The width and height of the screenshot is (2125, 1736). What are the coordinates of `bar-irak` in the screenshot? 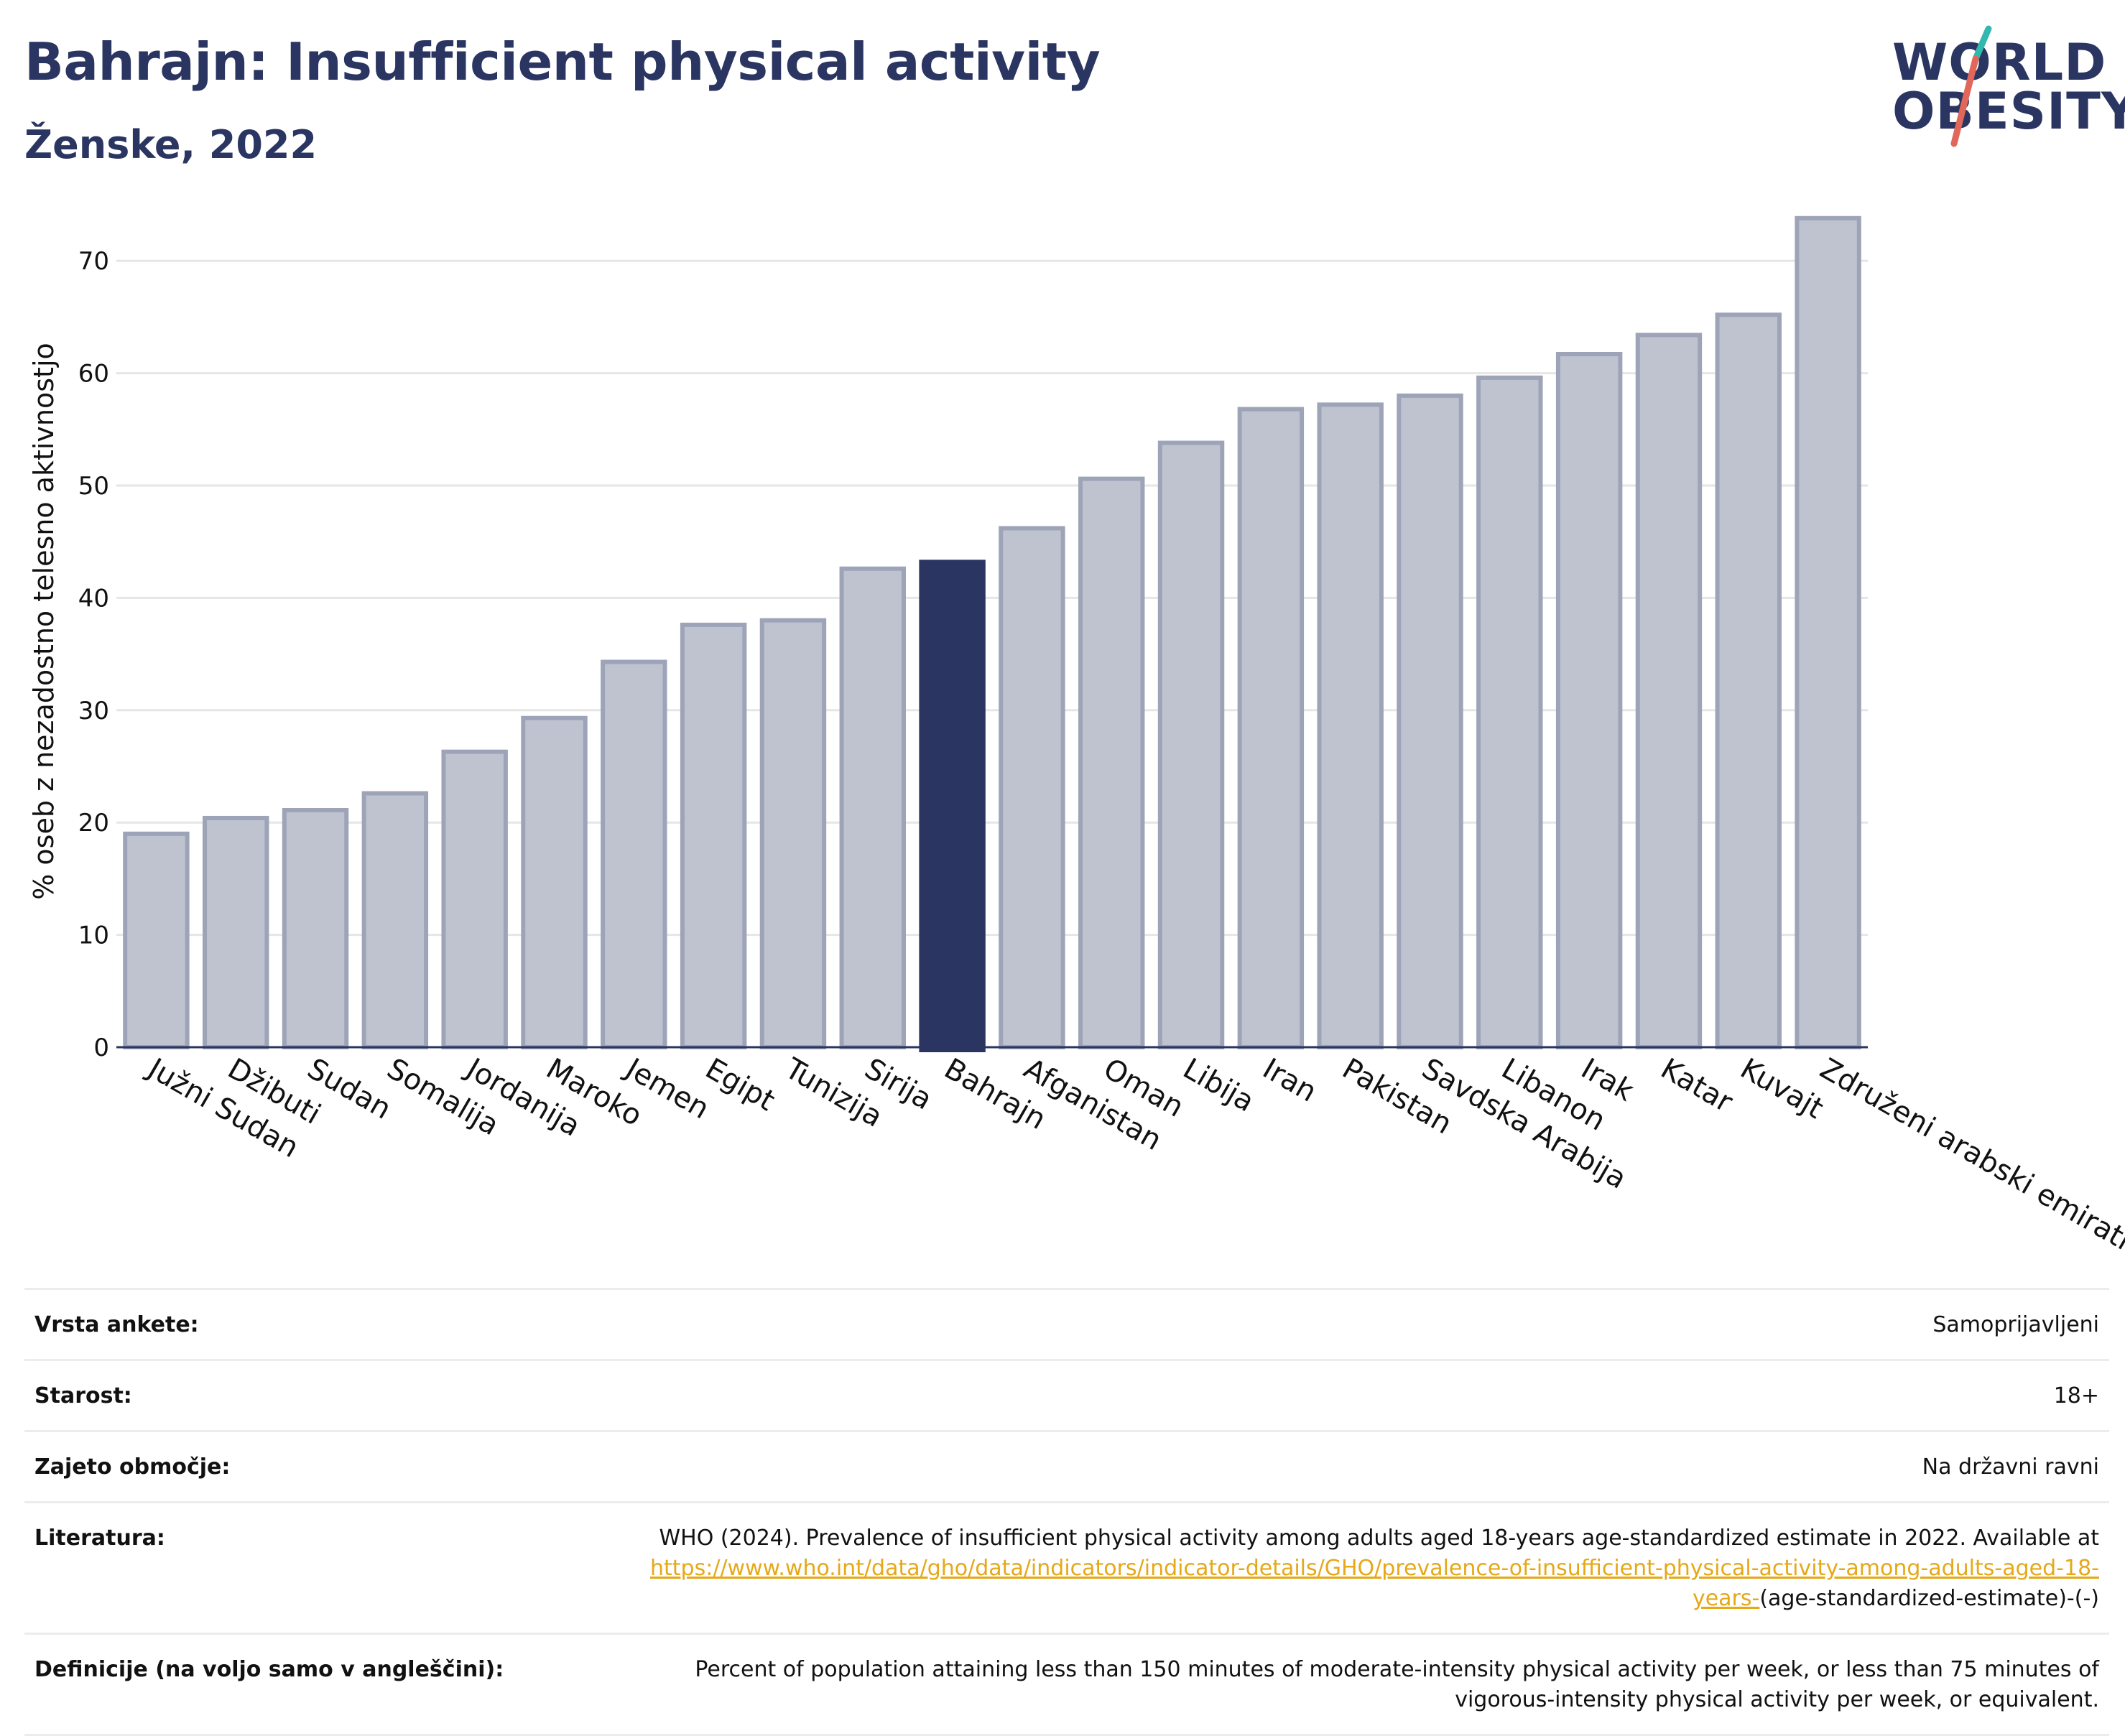 It's located at (1589, 700).